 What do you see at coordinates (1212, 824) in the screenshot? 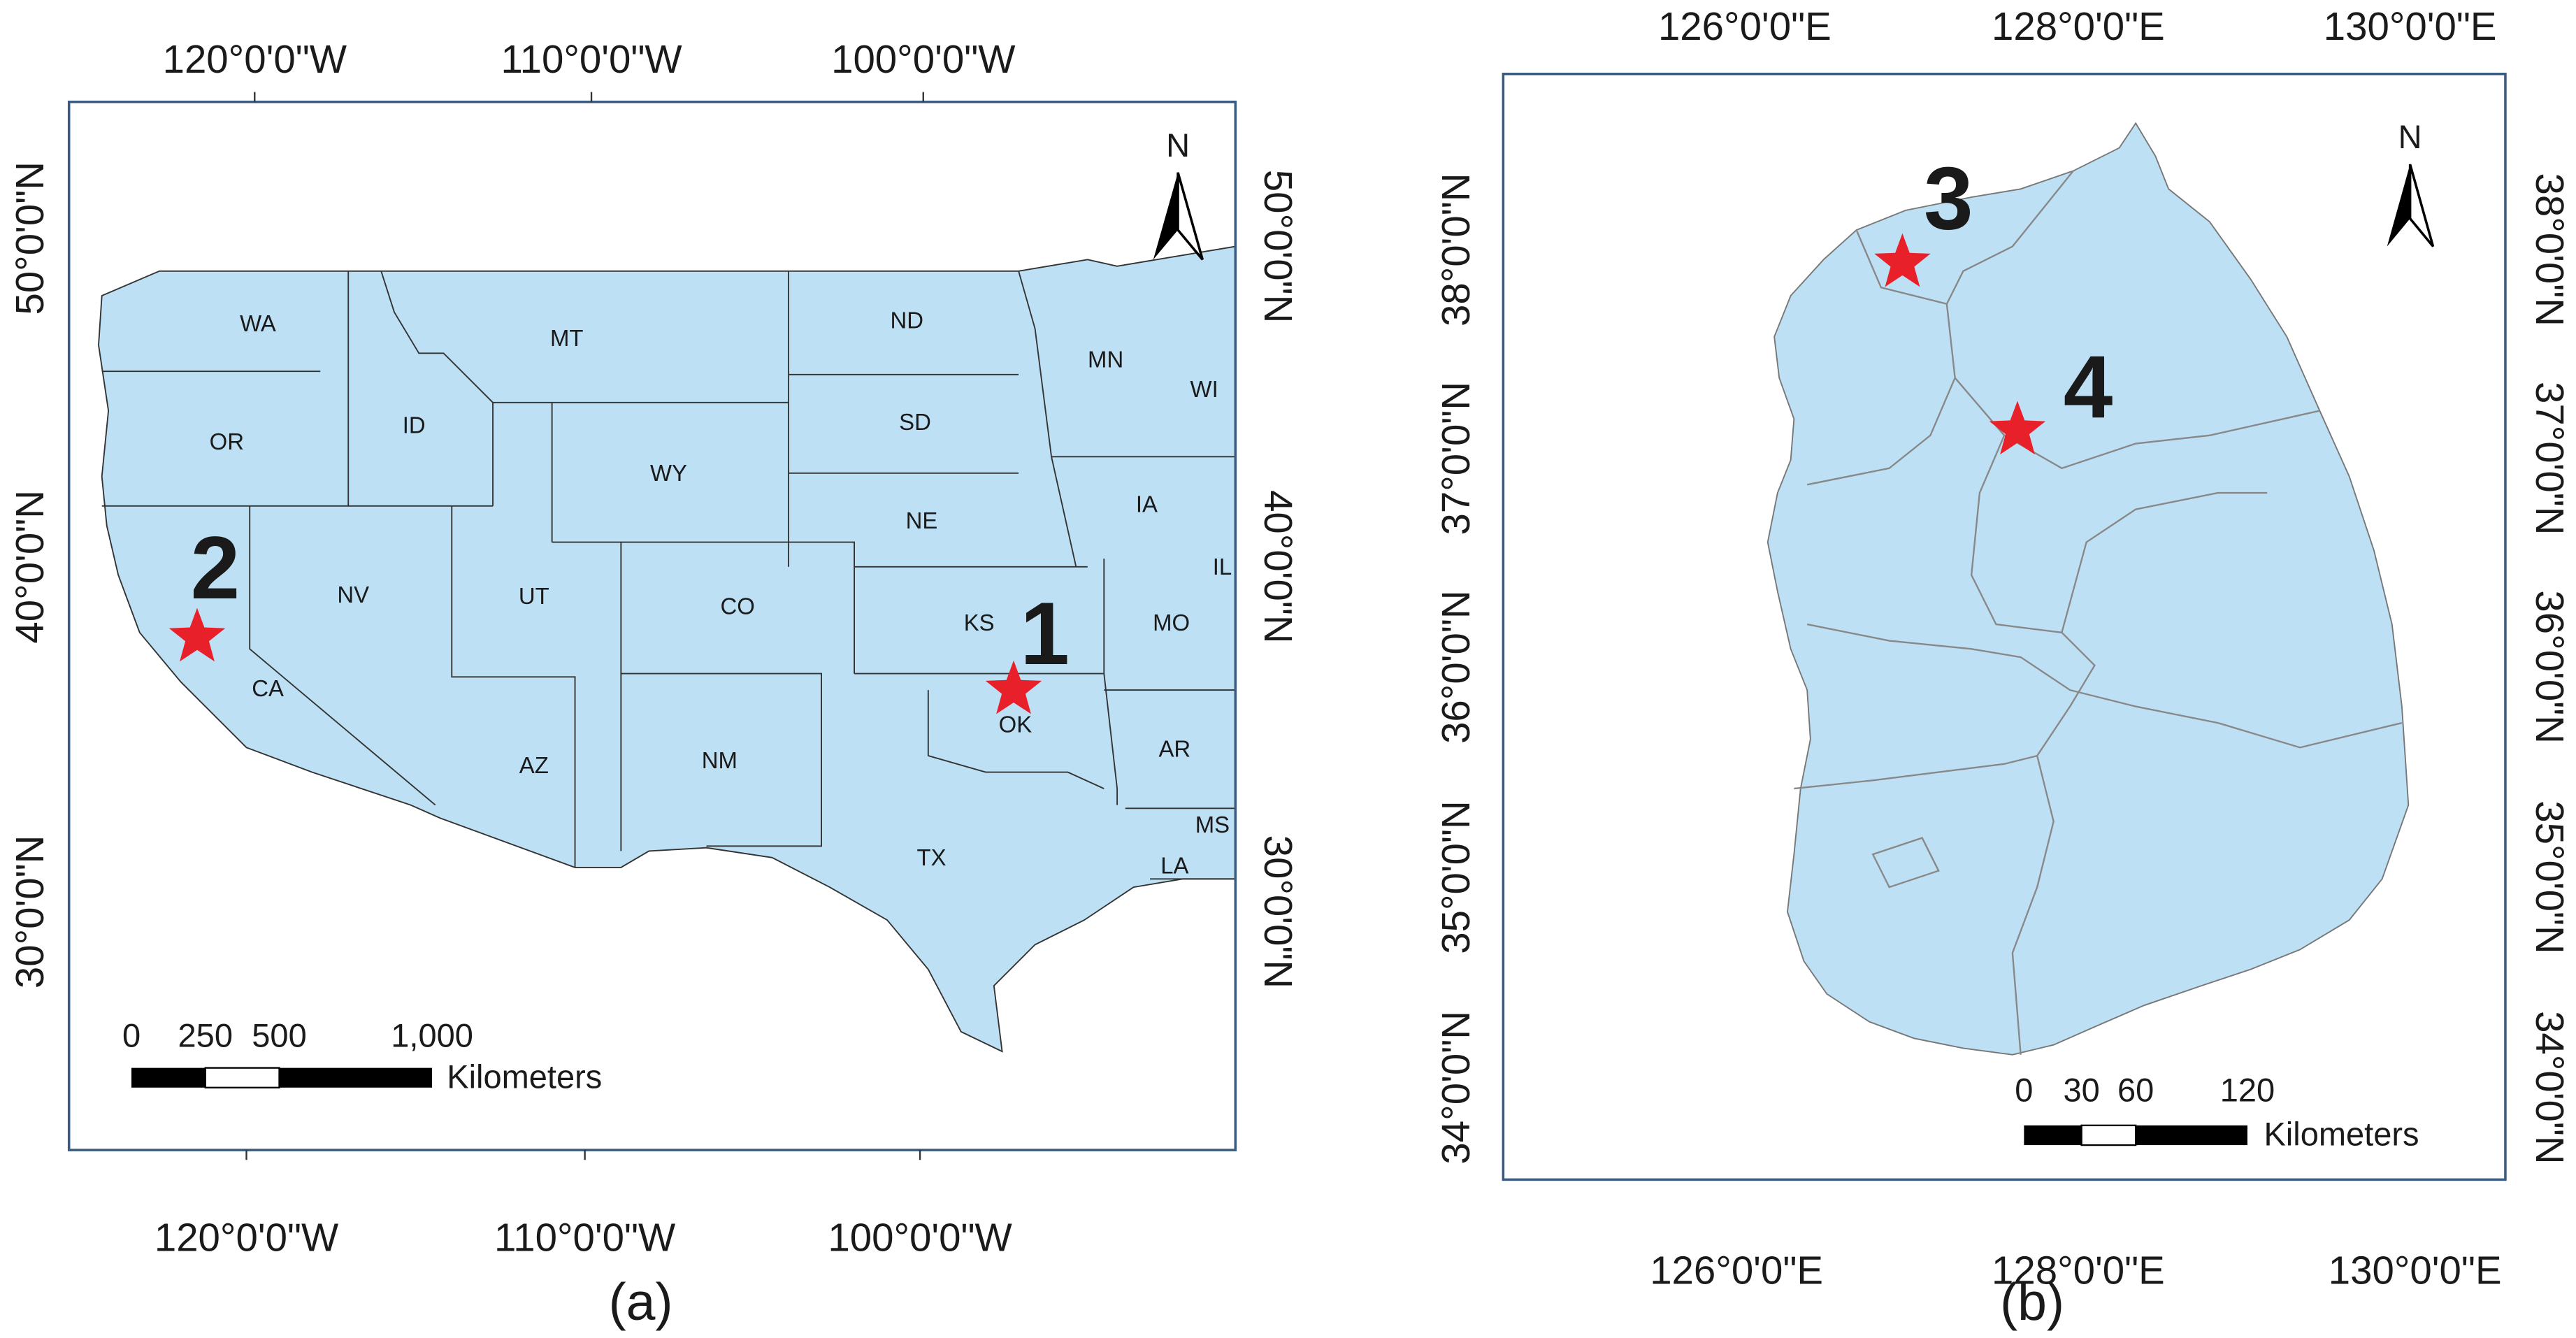
I see `state-label: MS` at bounding box center [1212, 824].